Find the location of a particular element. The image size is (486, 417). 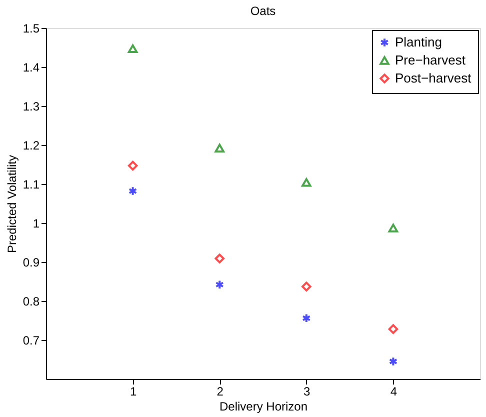

x-axis-title: Delivery Horizon is located at coordinates (263, 407).